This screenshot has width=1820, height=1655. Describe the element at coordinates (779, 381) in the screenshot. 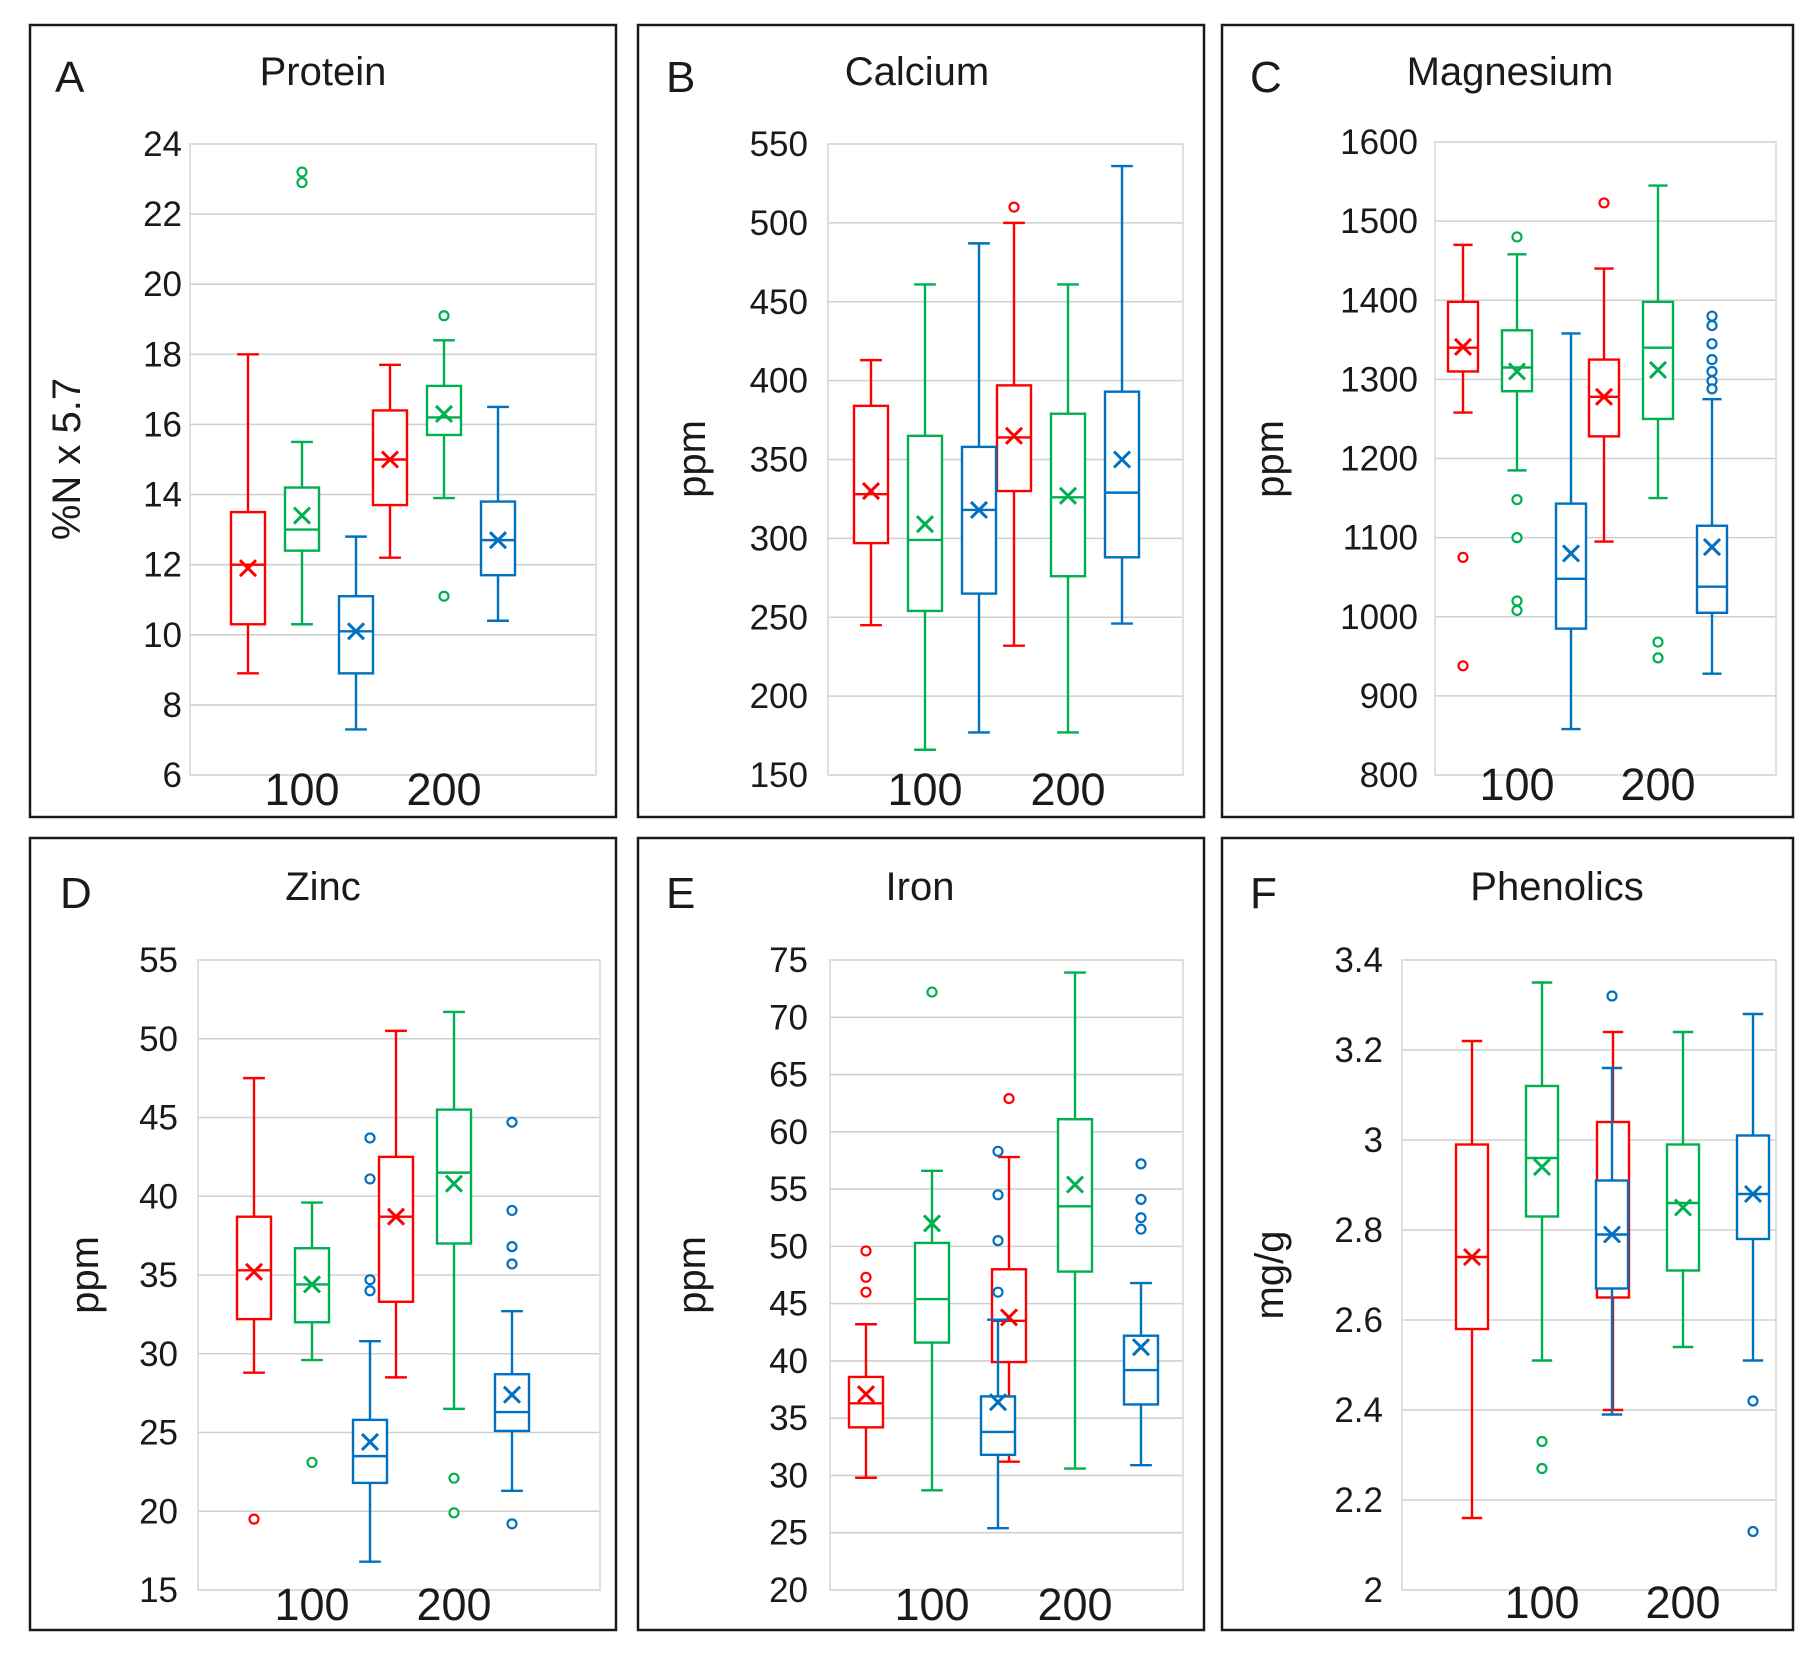

I see `y-tick-label: 400` at that location.